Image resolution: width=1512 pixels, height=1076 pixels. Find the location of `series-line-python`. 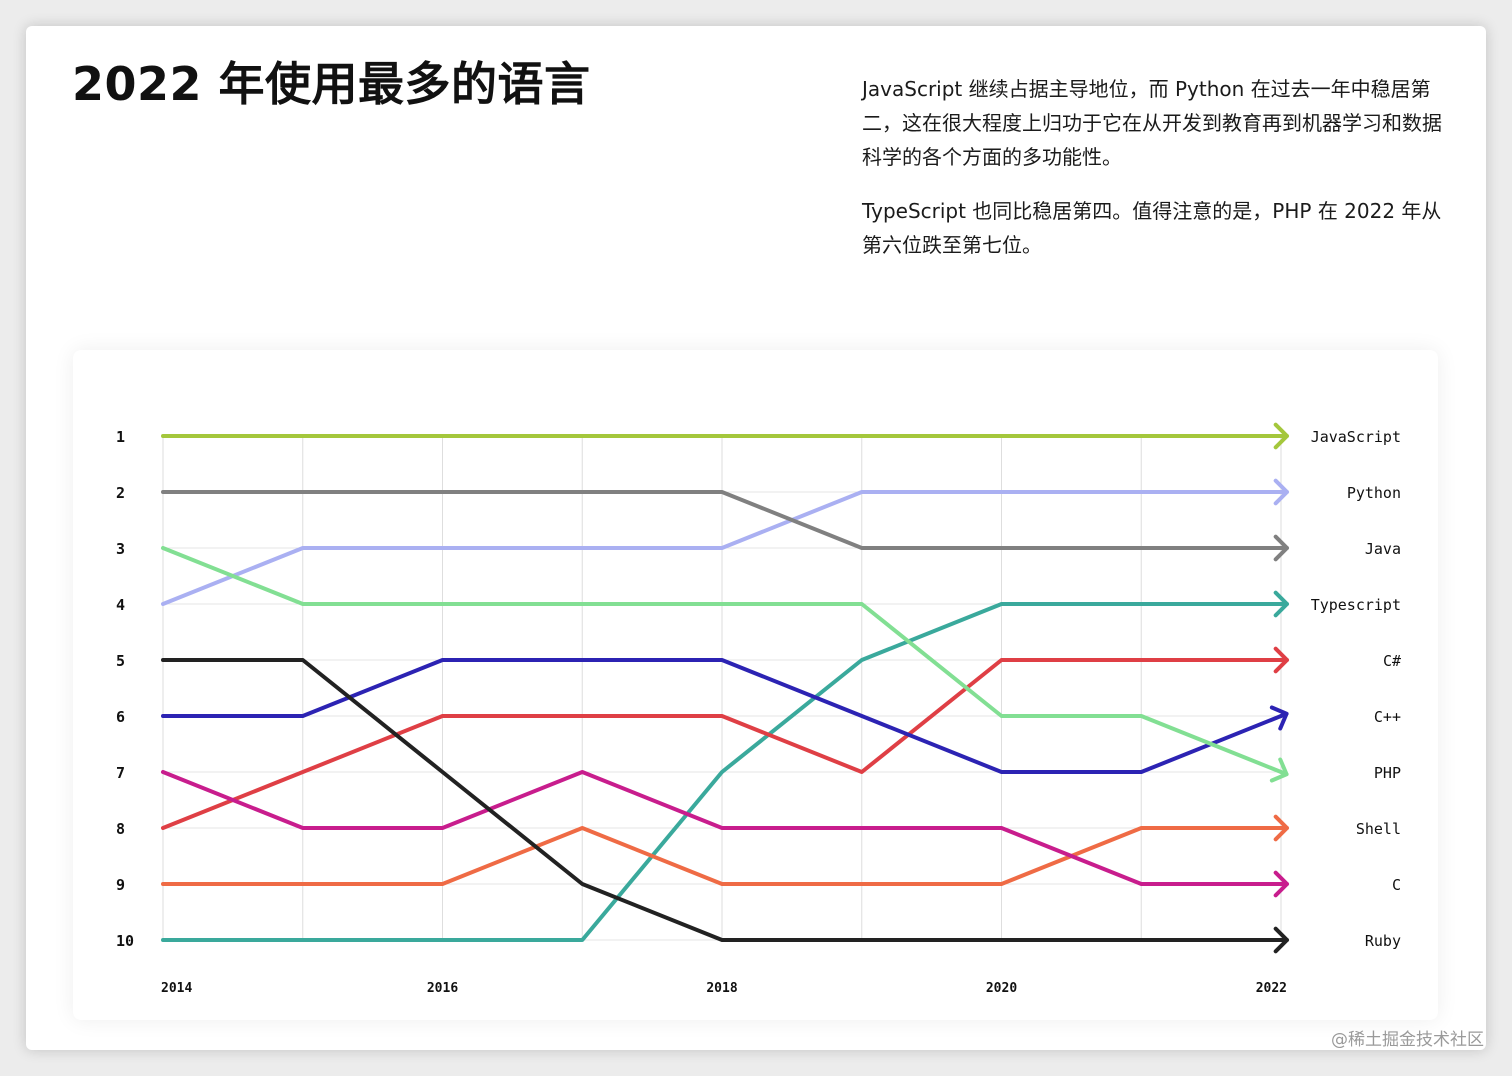

series-line-python is located at coordinates (722, 548).